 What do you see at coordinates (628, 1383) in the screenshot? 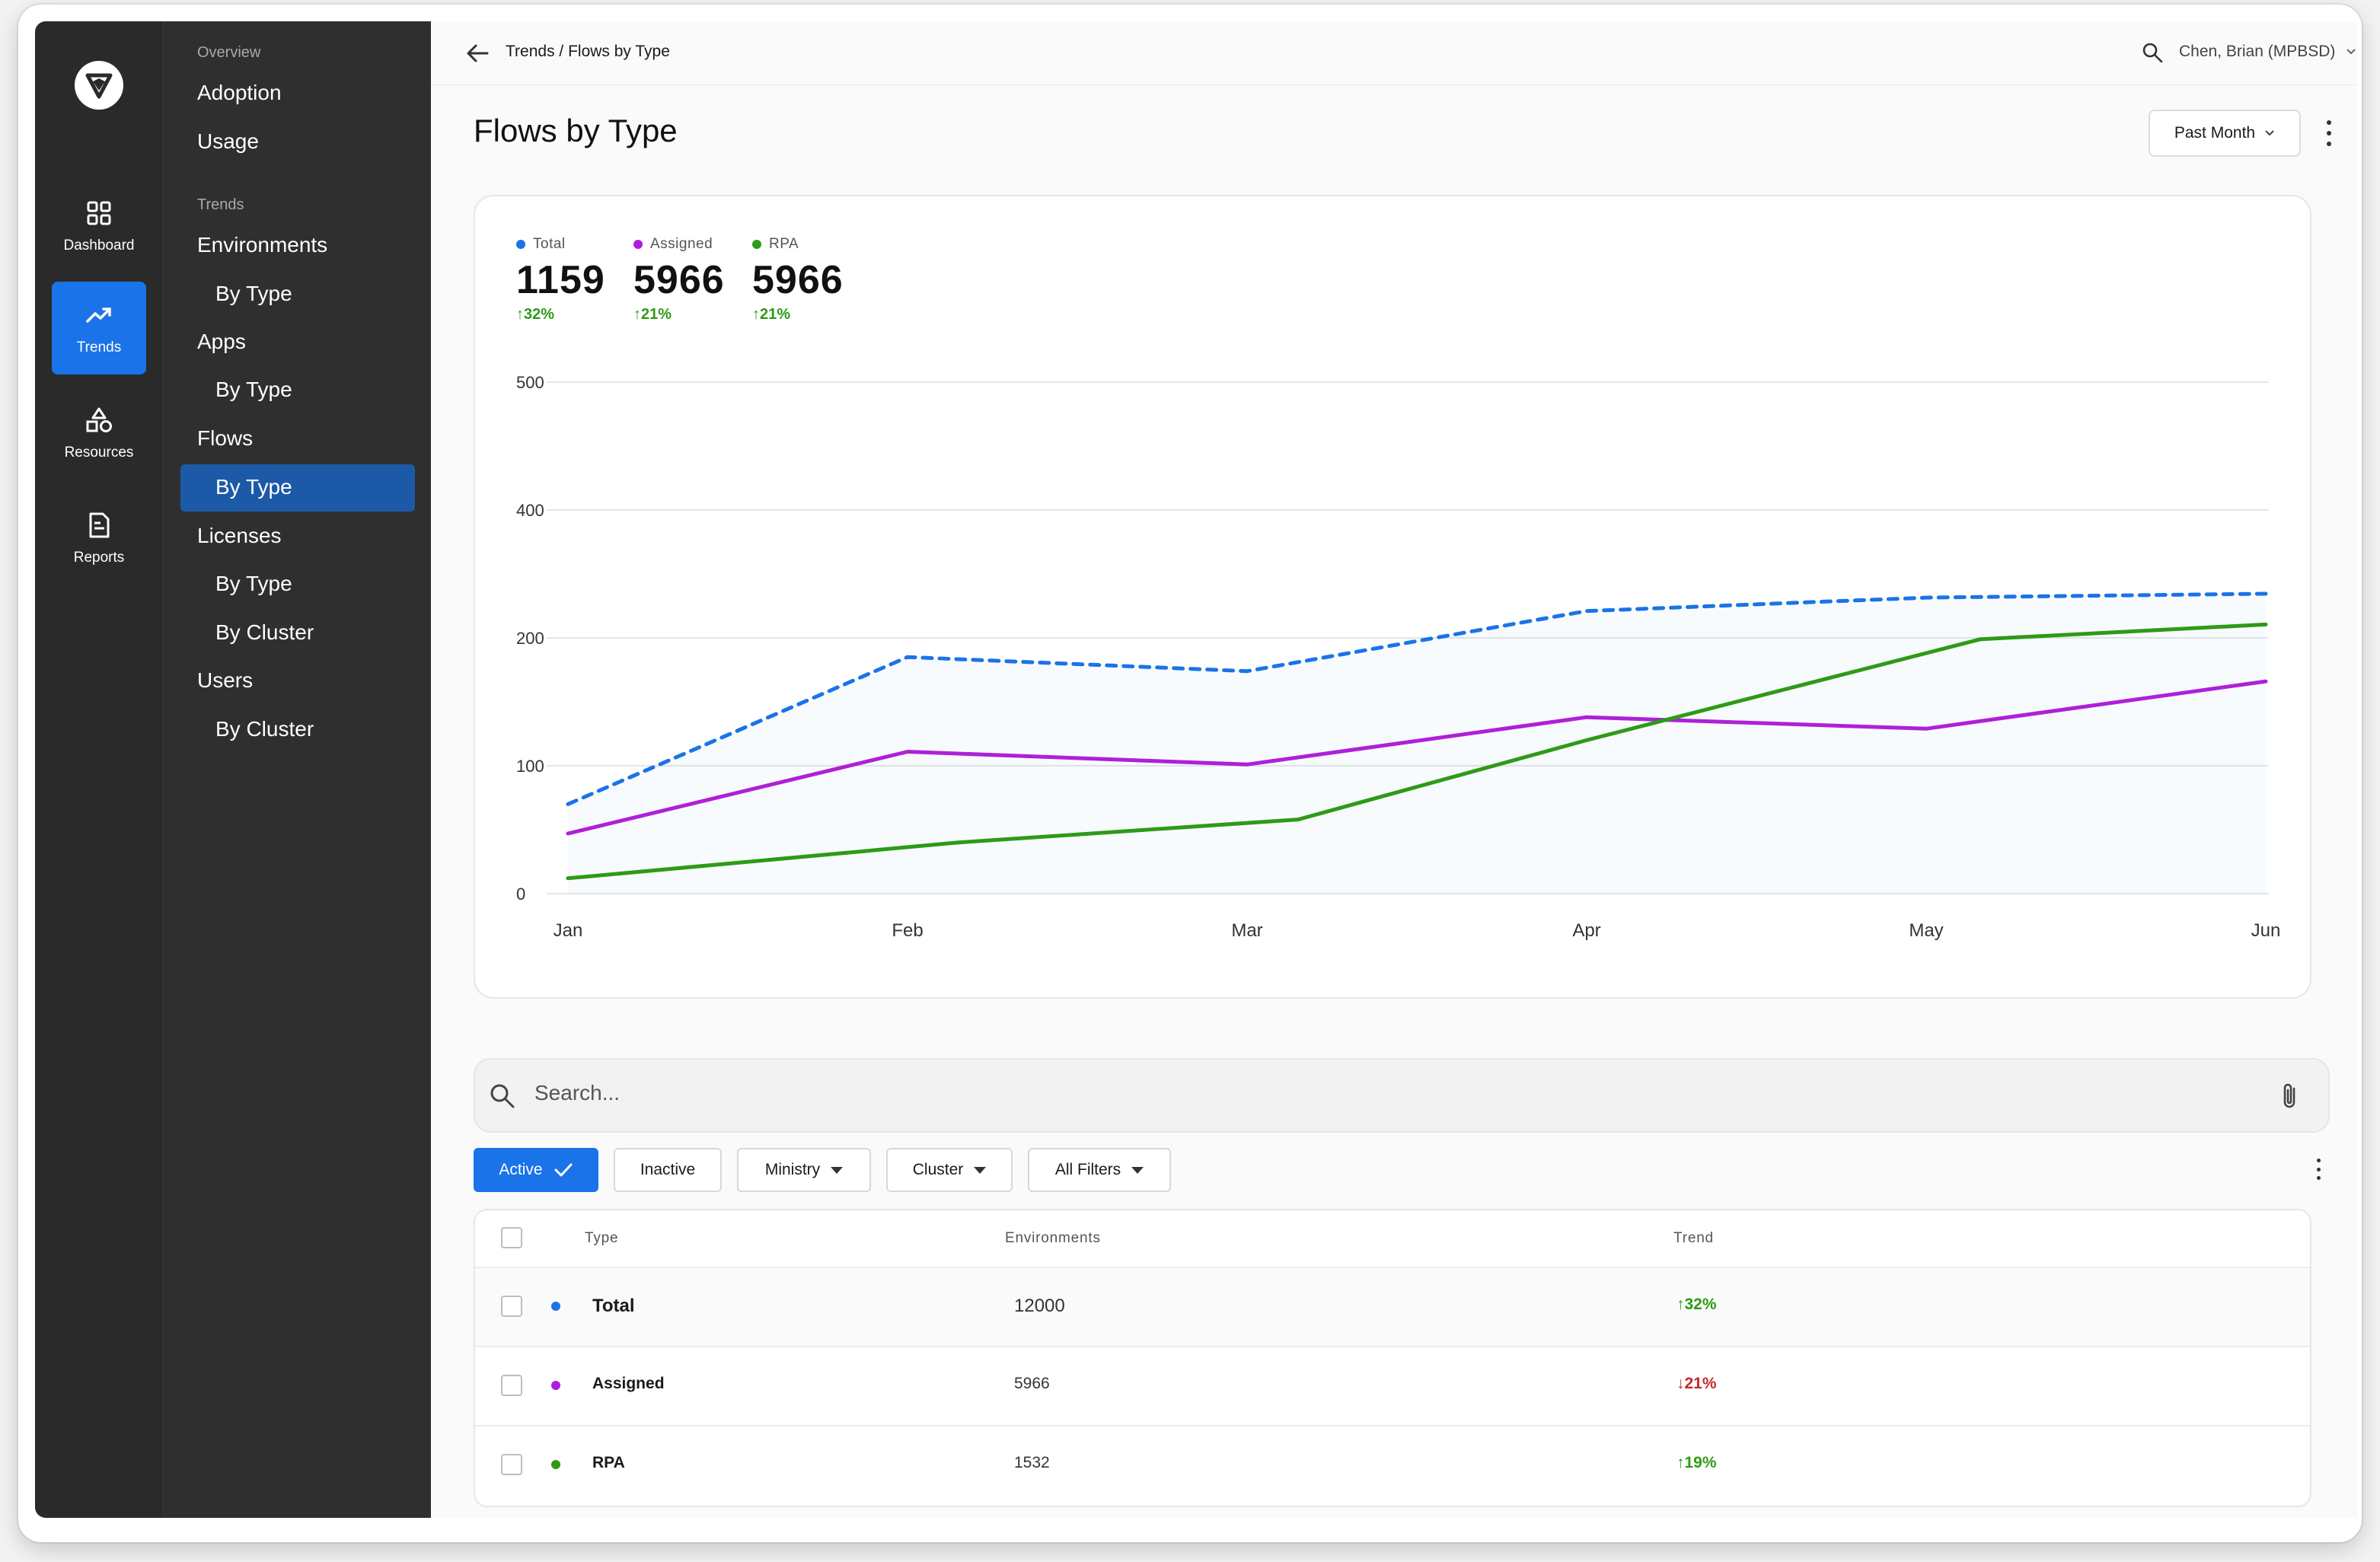
I see `row-type: Assigned` at bounding box center [628, 1383].